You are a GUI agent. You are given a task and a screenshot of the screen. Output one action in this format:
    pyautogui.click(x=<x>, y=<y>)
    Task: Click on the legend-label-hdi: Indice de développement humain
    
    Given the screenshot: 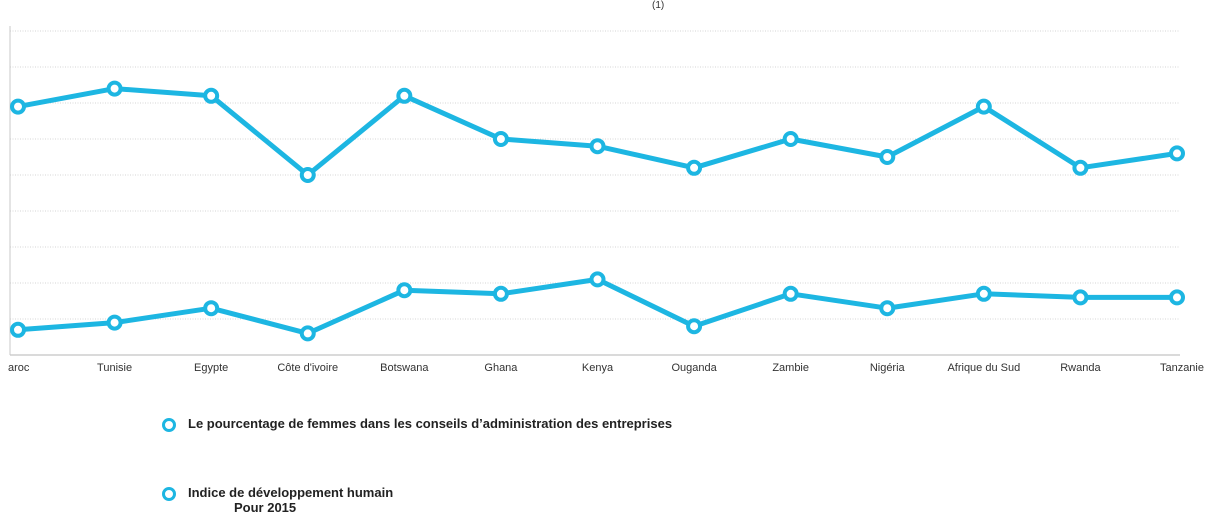 What is the action you would take?
    pyautogui.click(x=291, y=492)
    